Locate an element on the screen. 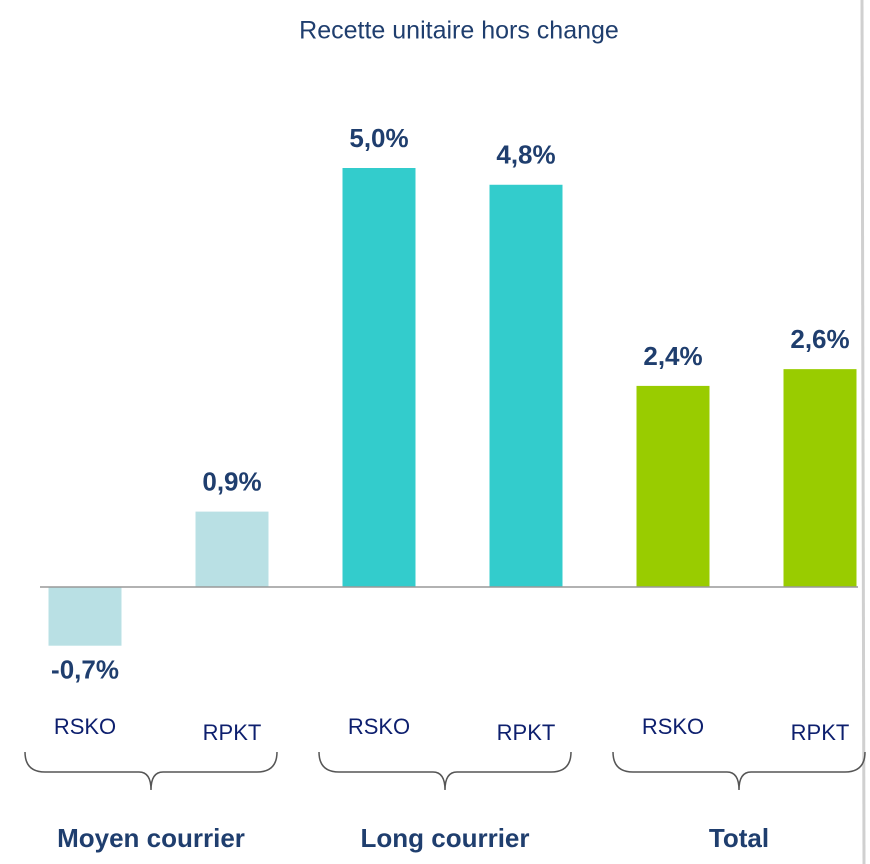 This screenshot has width=870, height=864. value-label: 2,4% is located at coordinates (672, 356).